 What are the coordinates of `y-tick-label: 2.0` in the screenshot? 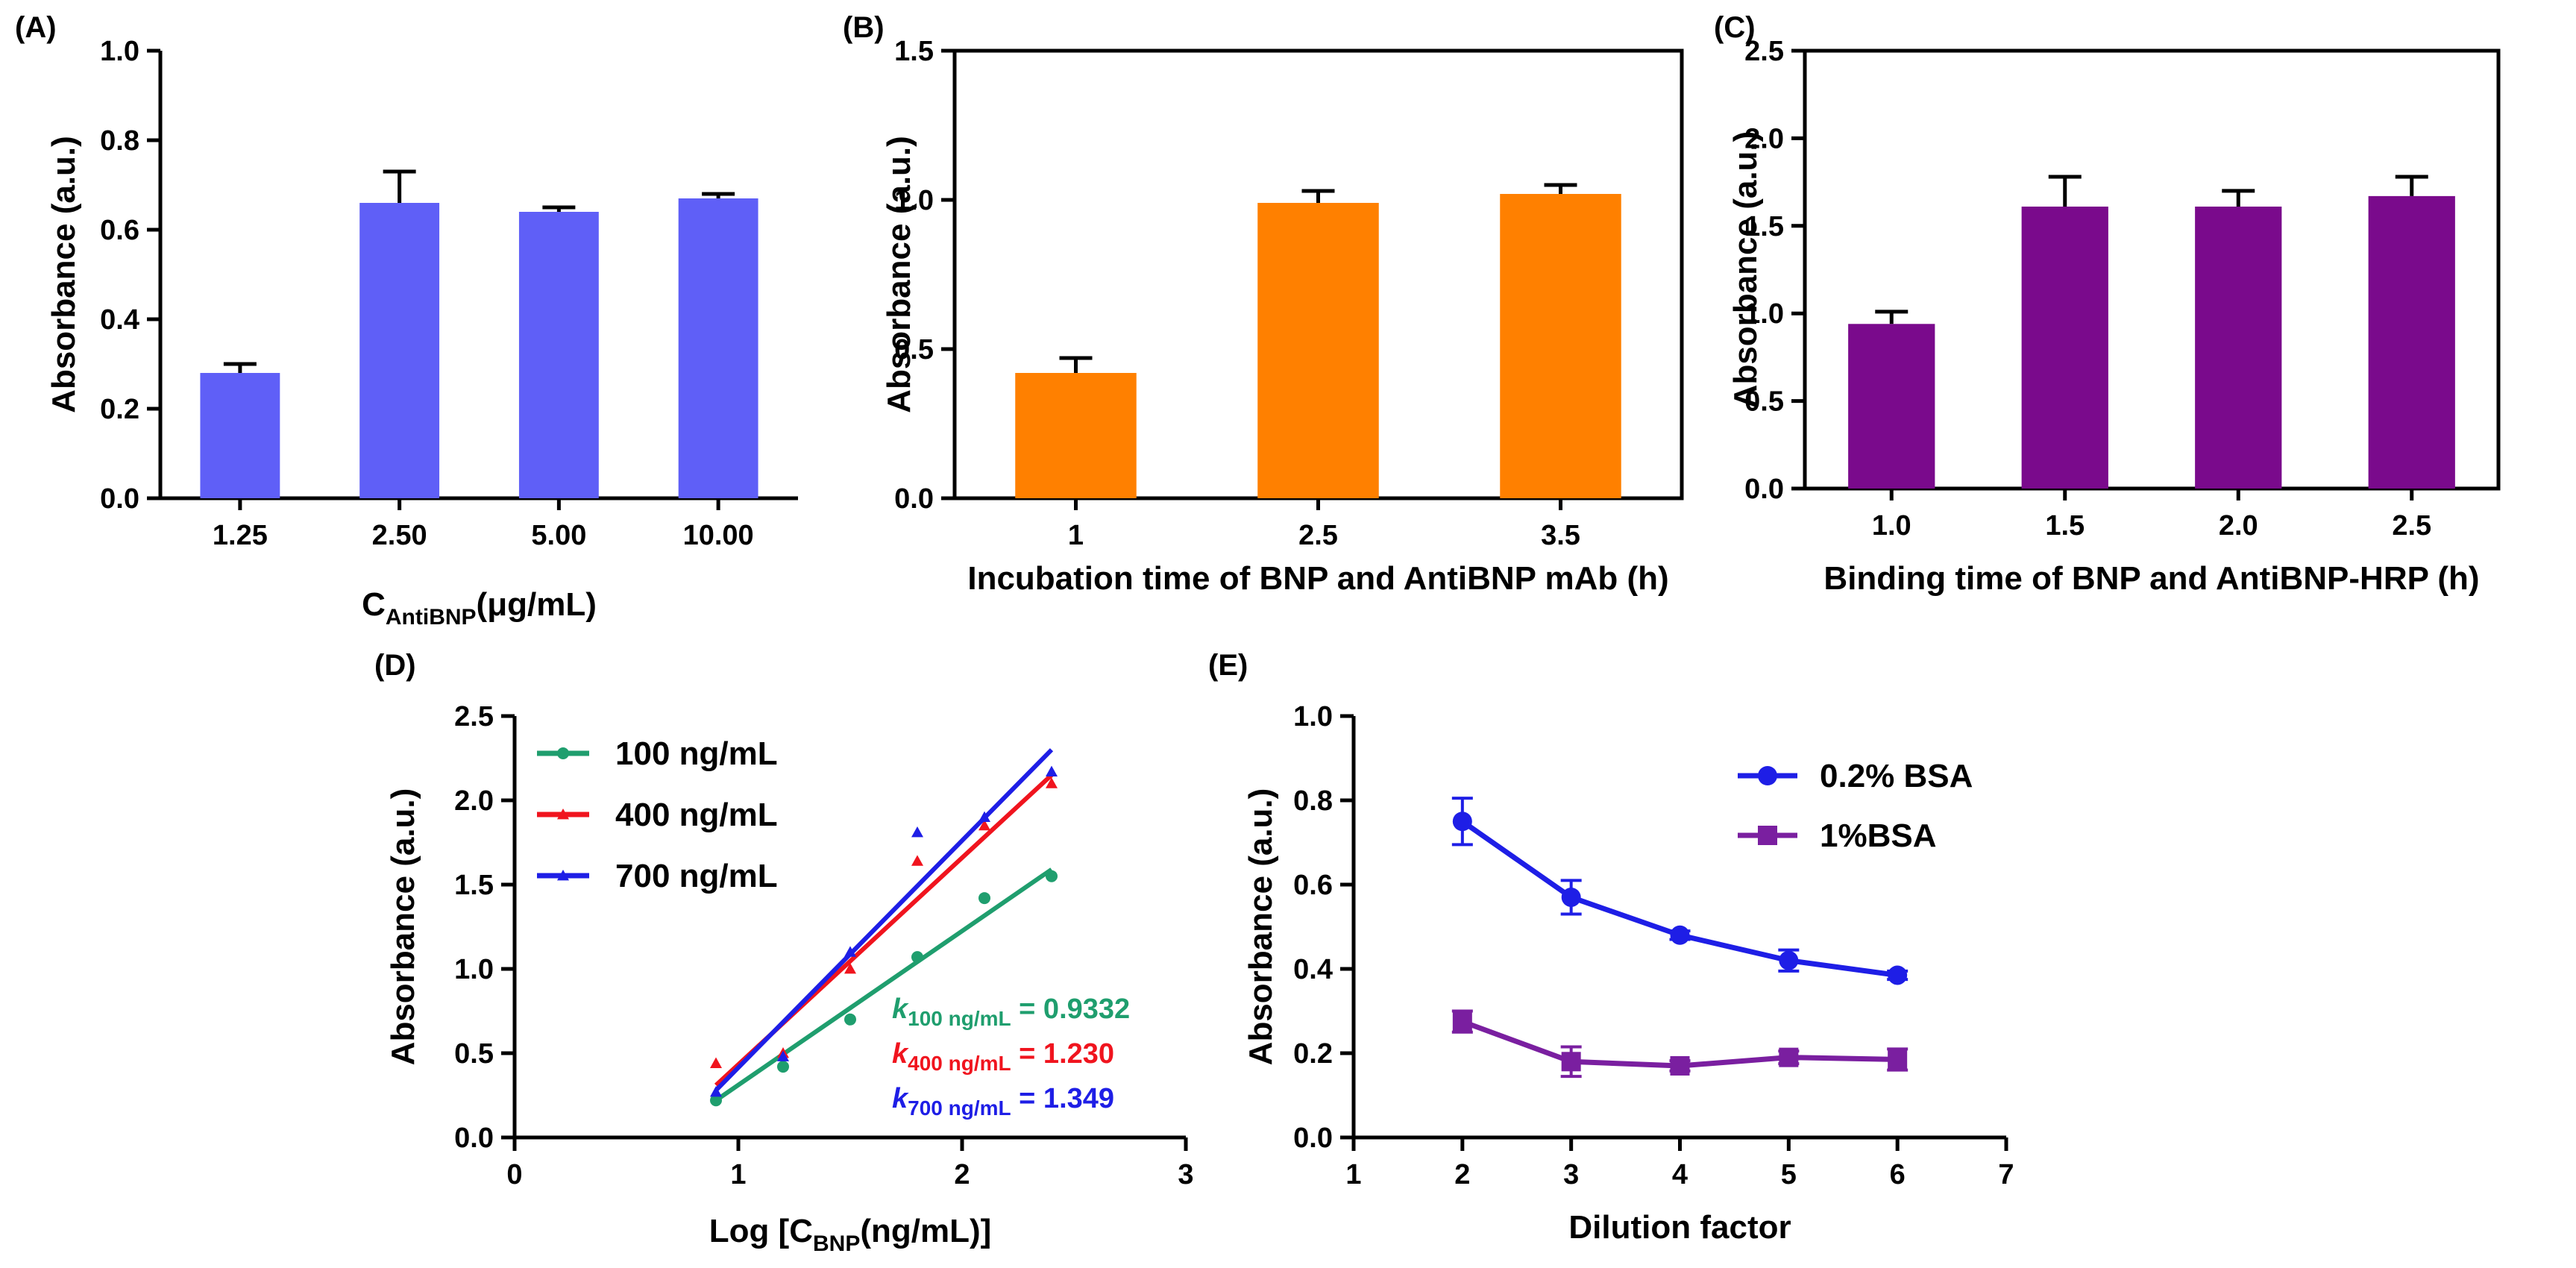 It's located at (1764, 139).